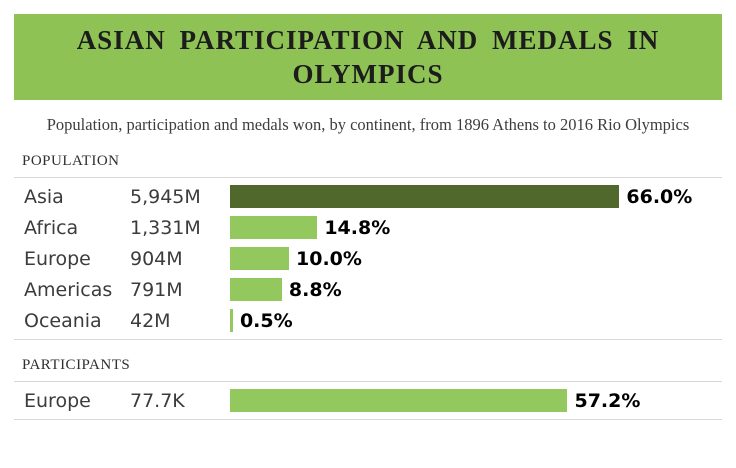 The height and width of the screenshot is (468, 736). What do you see at coordinates (476, 258) in the screenshot?
I see `bar-area: 10.0%` at bounding box center [476, 258].